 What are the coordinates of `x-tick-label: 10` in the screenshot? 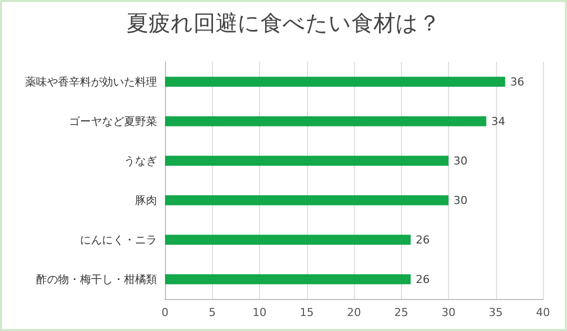 It's located at (259, 312).